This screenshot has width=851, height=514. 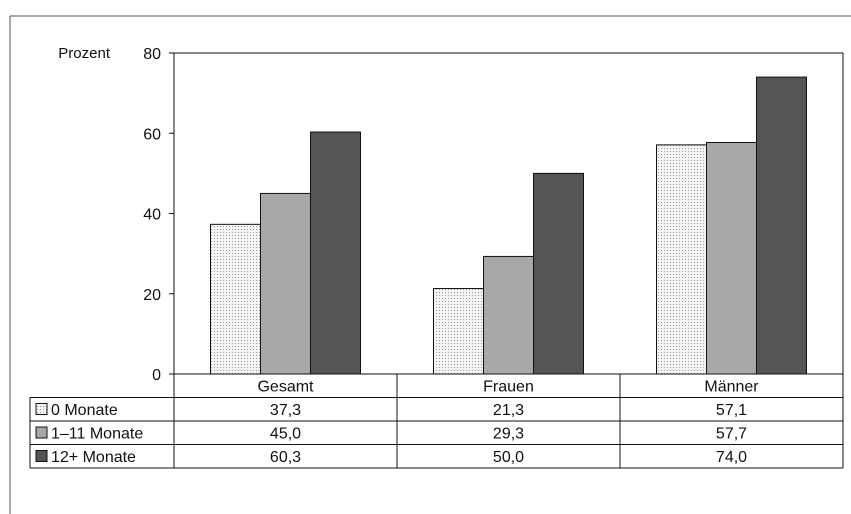 What do you see at coordinates (152, 54) in the screenshot?
I see `y-tick-label: 80` at bounding box center [152, 54].